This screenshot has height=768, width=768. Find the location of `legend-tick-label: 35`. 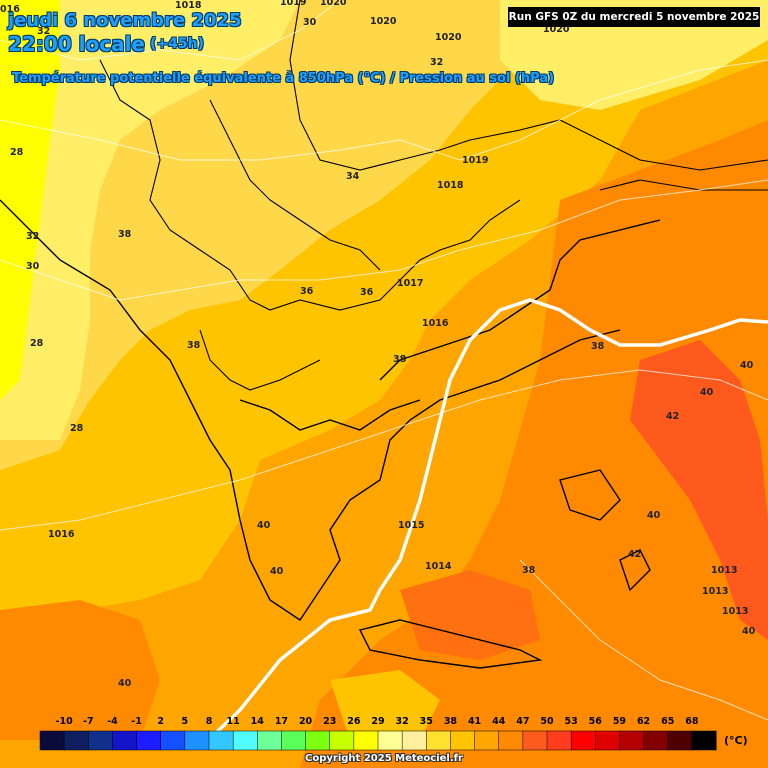

legend-tick-label: 35 is located at coordinates (426, 721).